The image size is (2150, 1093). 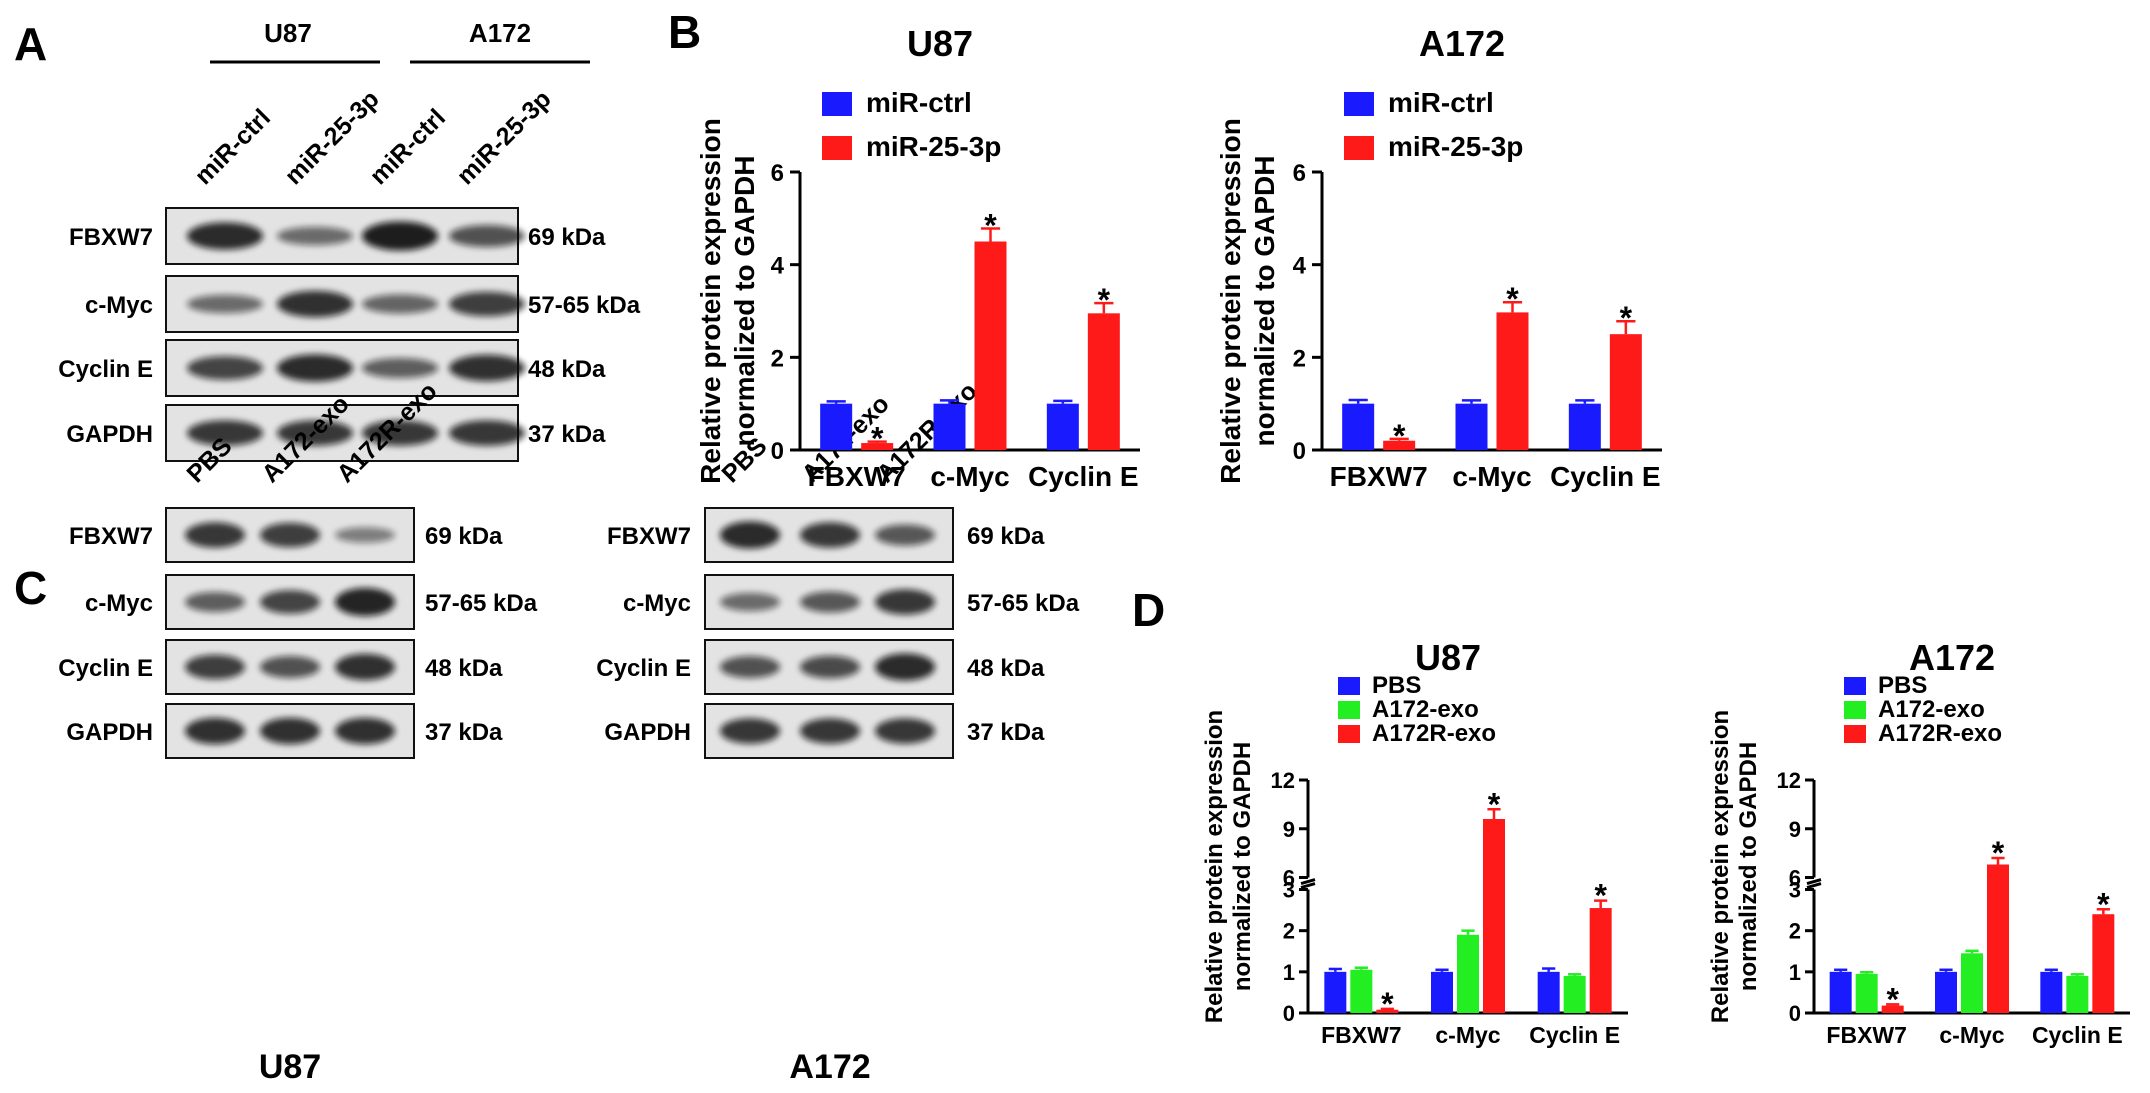 I want to click on panel-letter-b: B, so click(x=684, y=32).